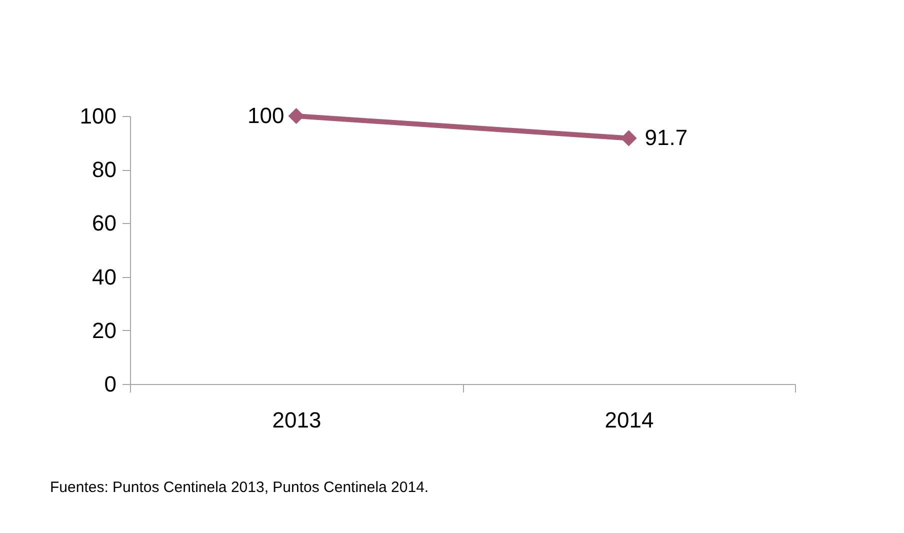 This screenshot has height=533, width=904. I want to click on y-tick-label: 80, so click(104, 169).